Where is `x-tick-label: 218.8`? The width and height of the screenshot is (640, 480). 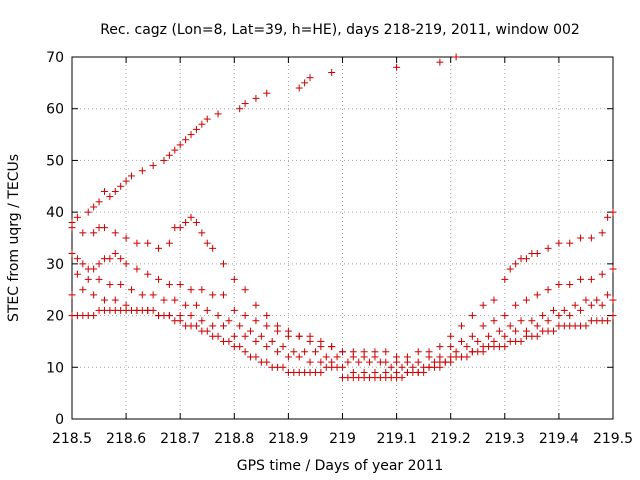
x-tick-label: 218.8 is located at coordinates (234, 439).